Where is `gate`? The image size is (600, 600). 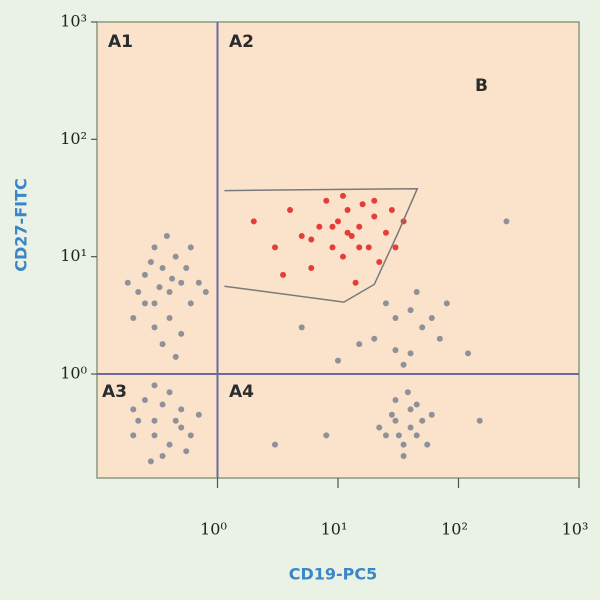
gate is located at coordinates (321, 245).